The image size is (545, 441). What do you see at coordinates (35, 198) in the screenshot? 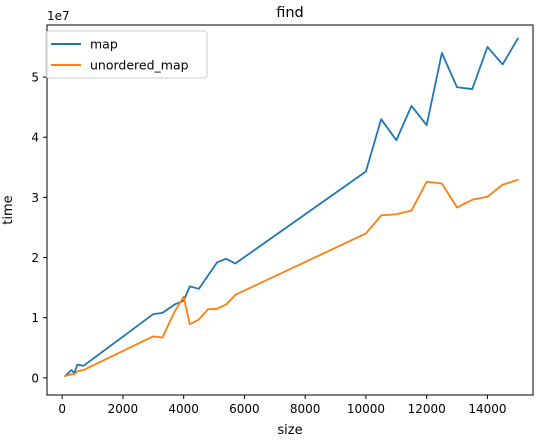
I see `y-tick-label: 3` at bounding box center [35, 198].